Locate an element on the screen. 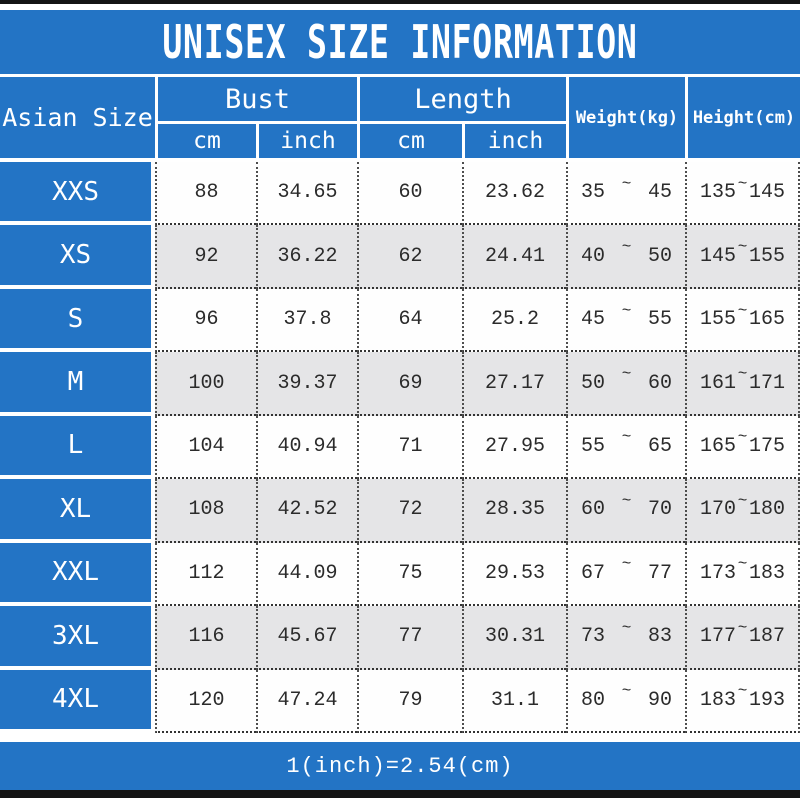 The height and width of the screenshot is (800, 800). length-inch-cell: 23.62 is located at coordinates (514, 194).